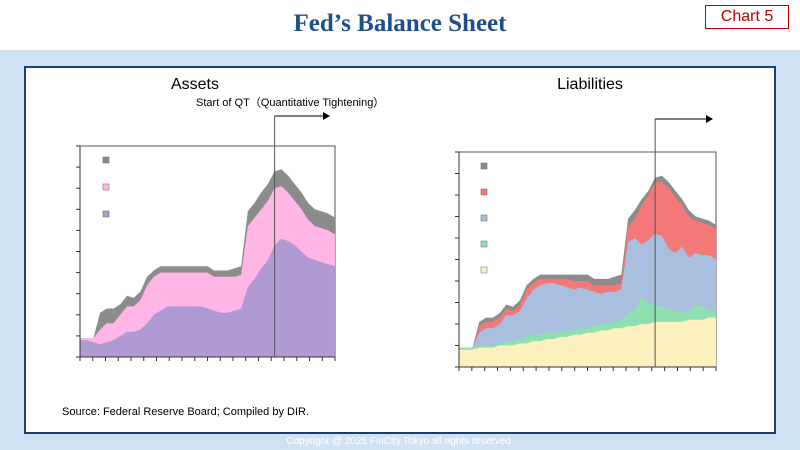 This screenshot has width=800, height=450. What do you see at coordinates (290, 102) in the screenshot?
I see `qt-annotation: Start of QT（Quantitative Tightening）` at bounding box center [290, 102].